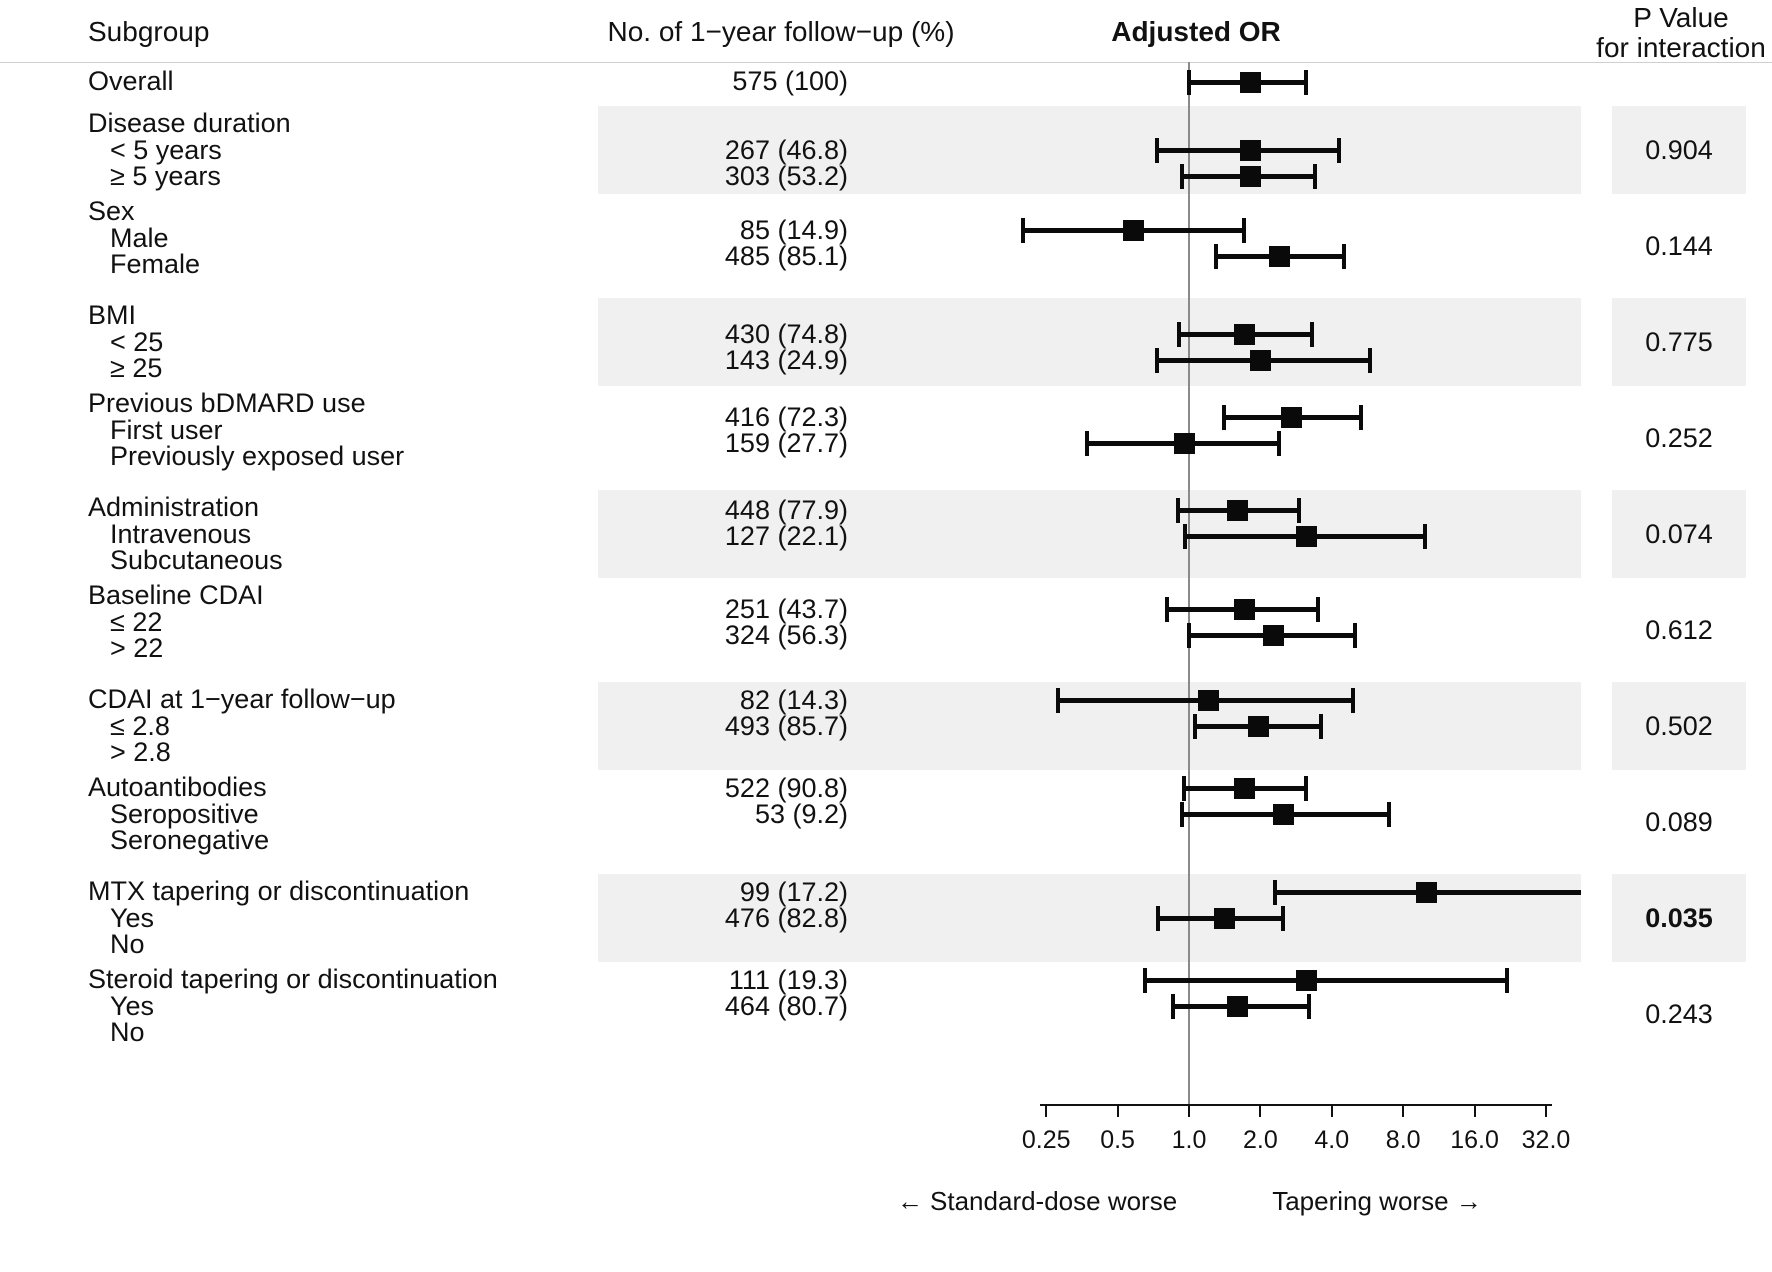 The width and height of the screenshot is (1772, 1272). I want to click on n-followup-value: 85 (14.9), so click(793, 230).